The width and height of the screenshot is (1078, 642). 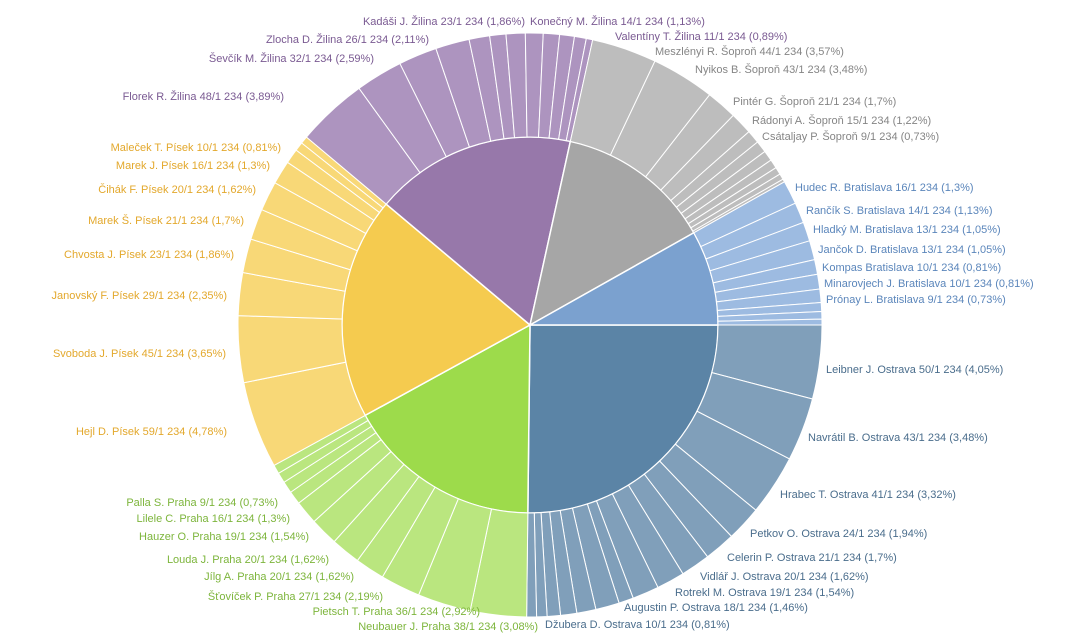 I want to click on segment-label: Rádonyi A. Šoproň 15/1 234 (1,22%), so click(x=841, y=120).